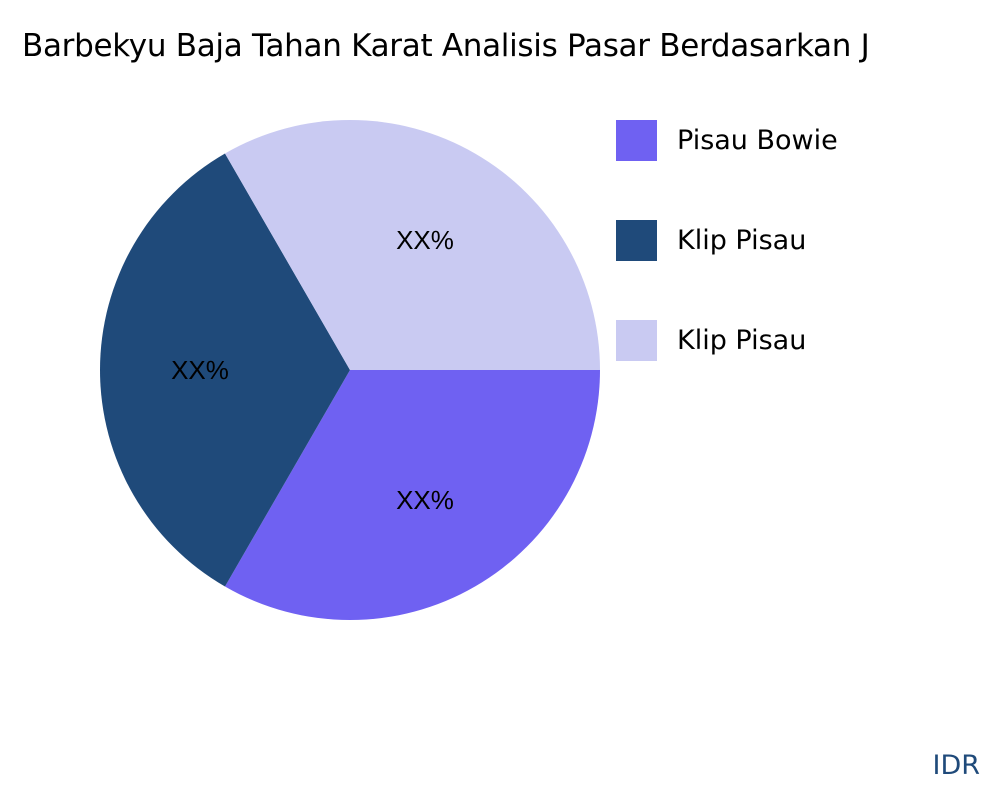  What do you see at coordinates (956, 765) in the screenshot?
I see `brand-label: IDR` at bounding box center [956, 765].